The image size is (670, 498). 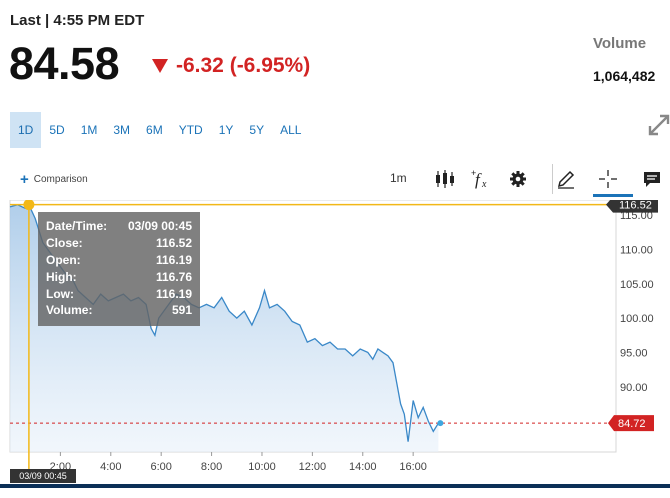 What do you see at coordinates (291, 130) in the screenshot?
I see `tab-all: ALL` at bounding box center [291, 130].